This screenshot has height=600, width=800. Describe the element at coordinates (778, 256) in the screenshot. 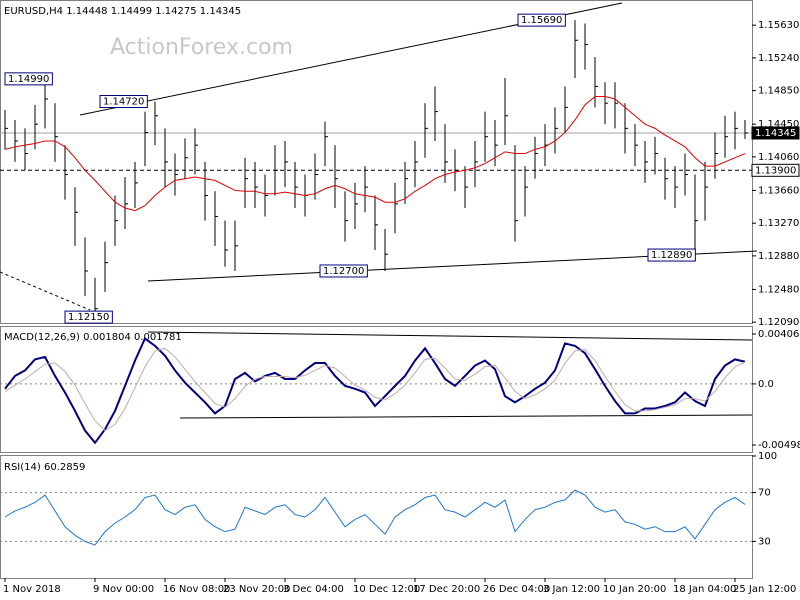

I see `y-tick-label: 1.12880` at that location.